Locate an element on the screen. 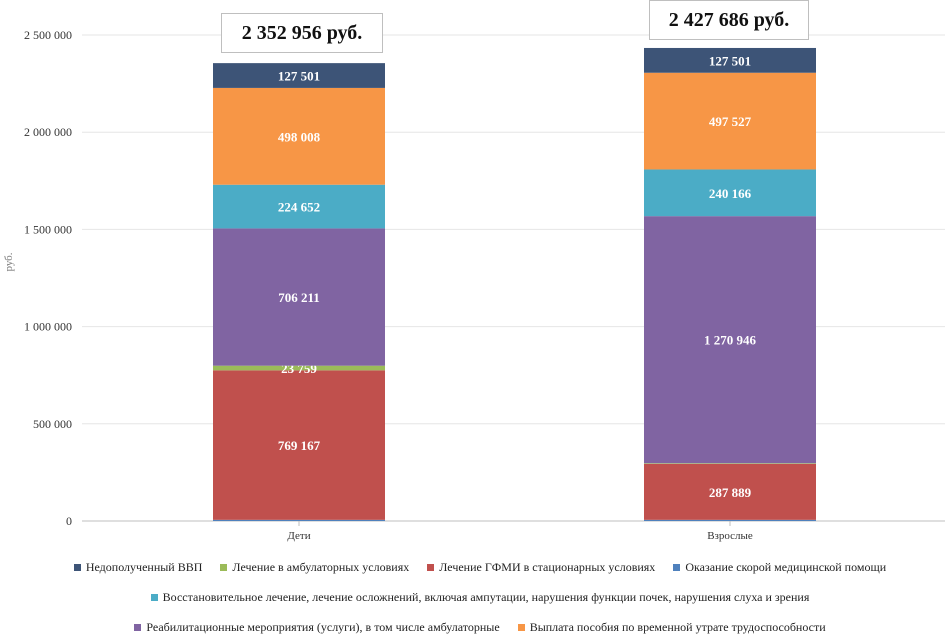 The width and height of the screenshot is (945, 642). y-tick-label: 1 000 000 is located at coordinates (48, 327).